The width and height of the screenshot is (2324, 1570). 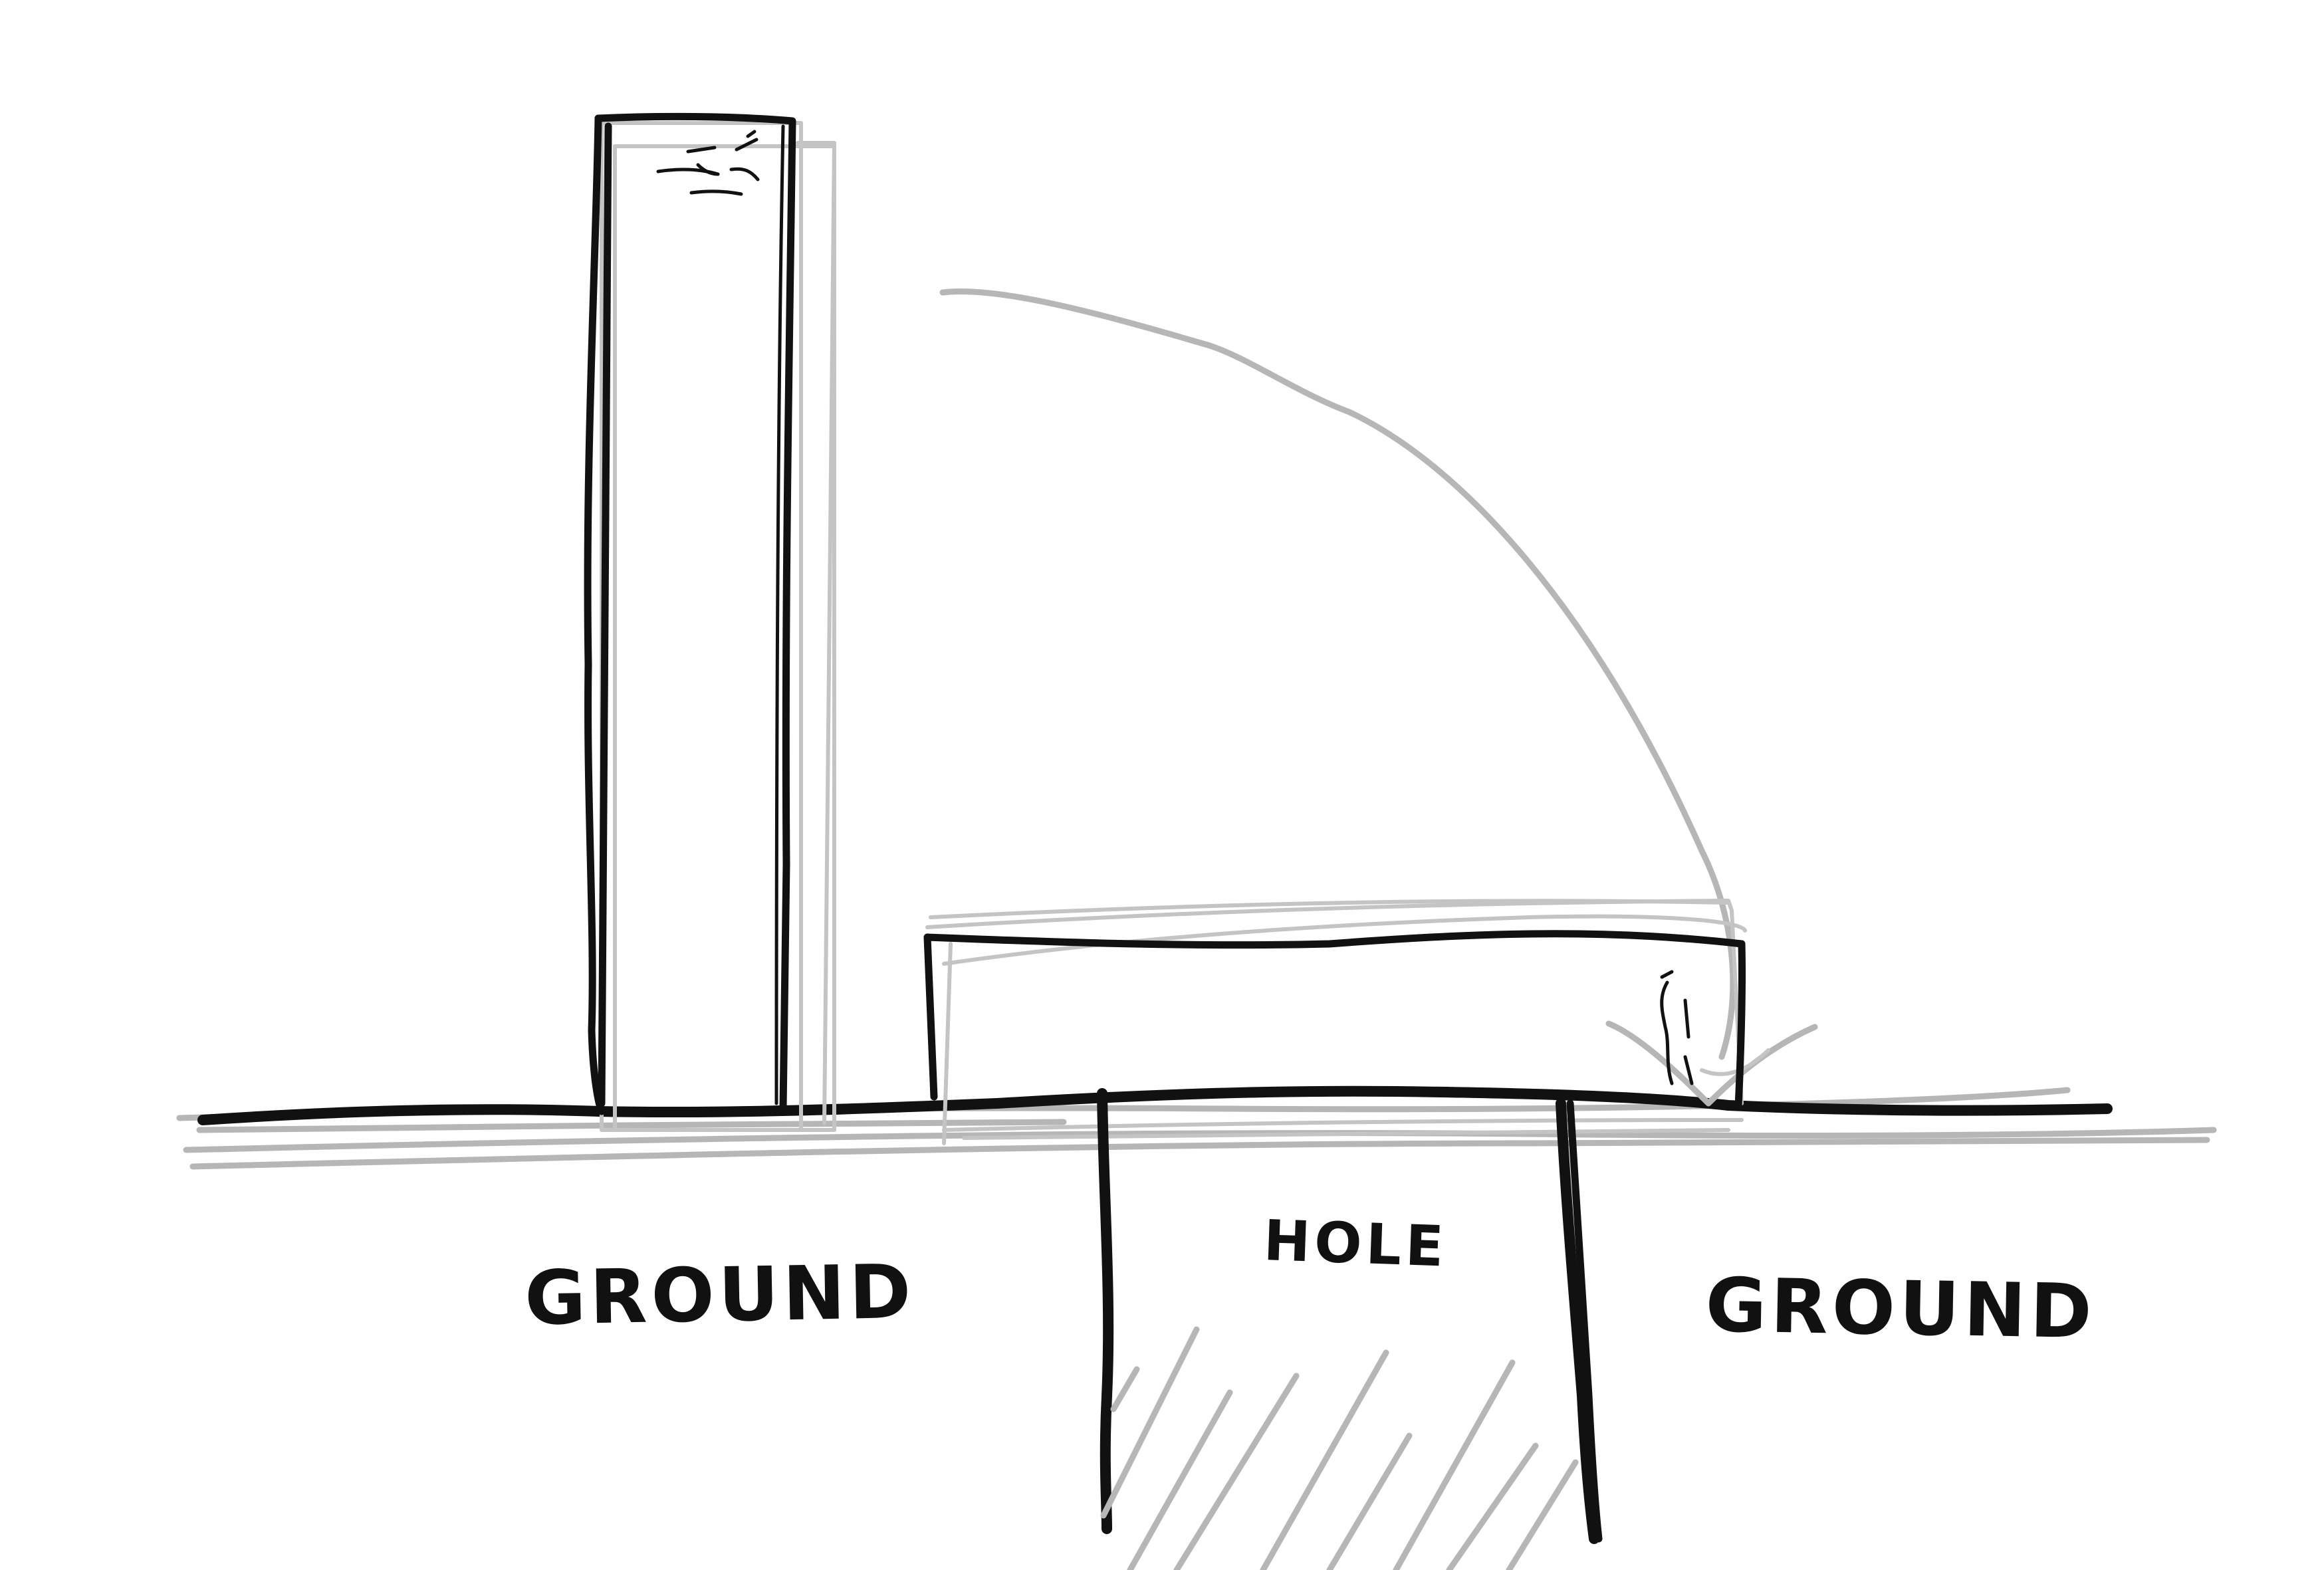 I want to click on grumpy-face-icon, so click(x=708, y=163).